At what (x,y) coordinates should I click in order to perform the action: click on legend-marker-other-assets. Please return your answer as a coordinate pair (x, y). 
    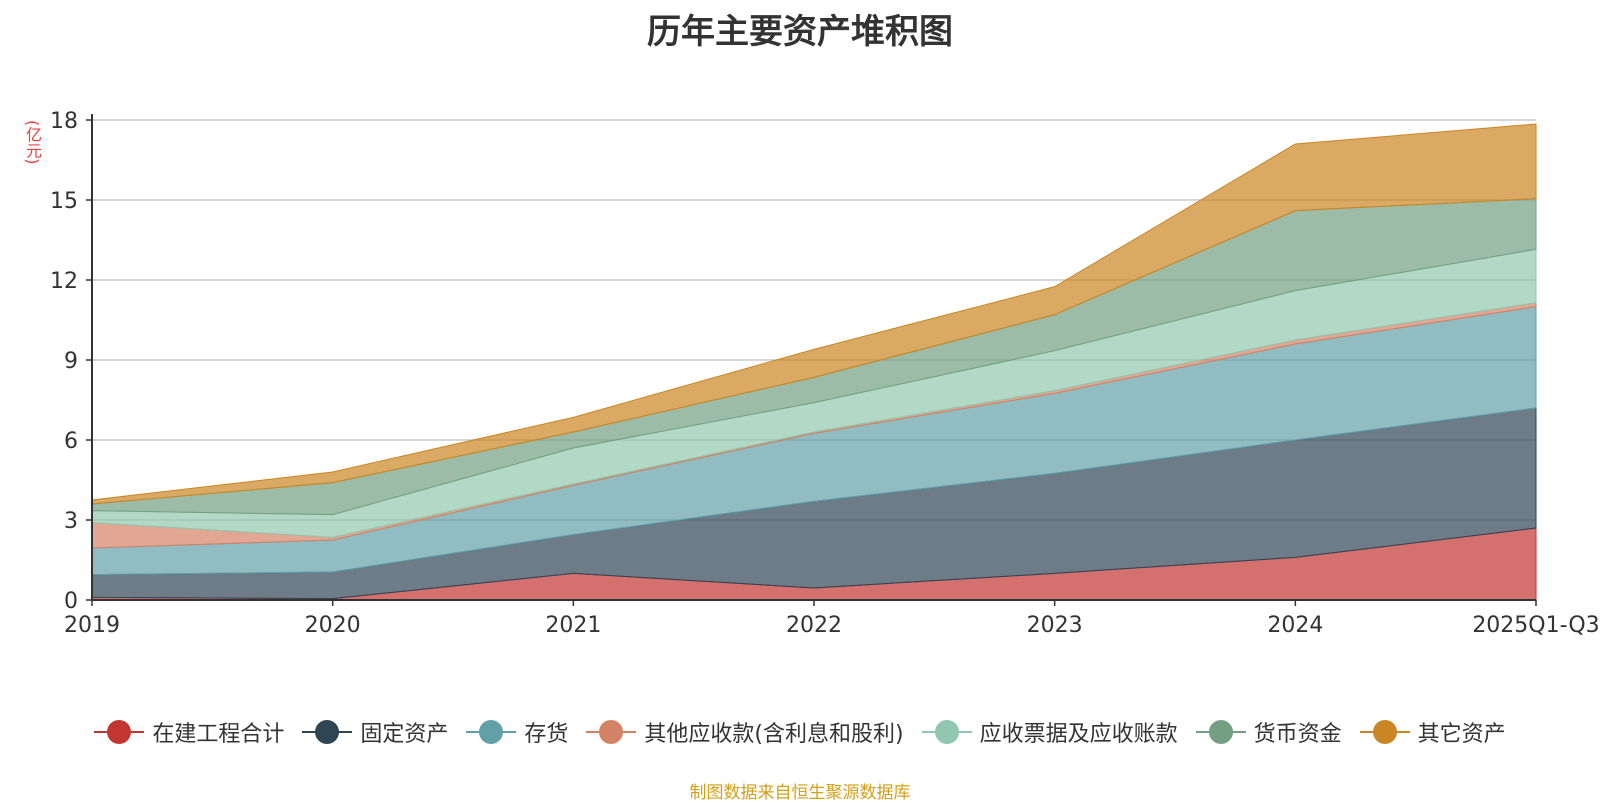
    Looking at the image, I should click on (1384, 732).